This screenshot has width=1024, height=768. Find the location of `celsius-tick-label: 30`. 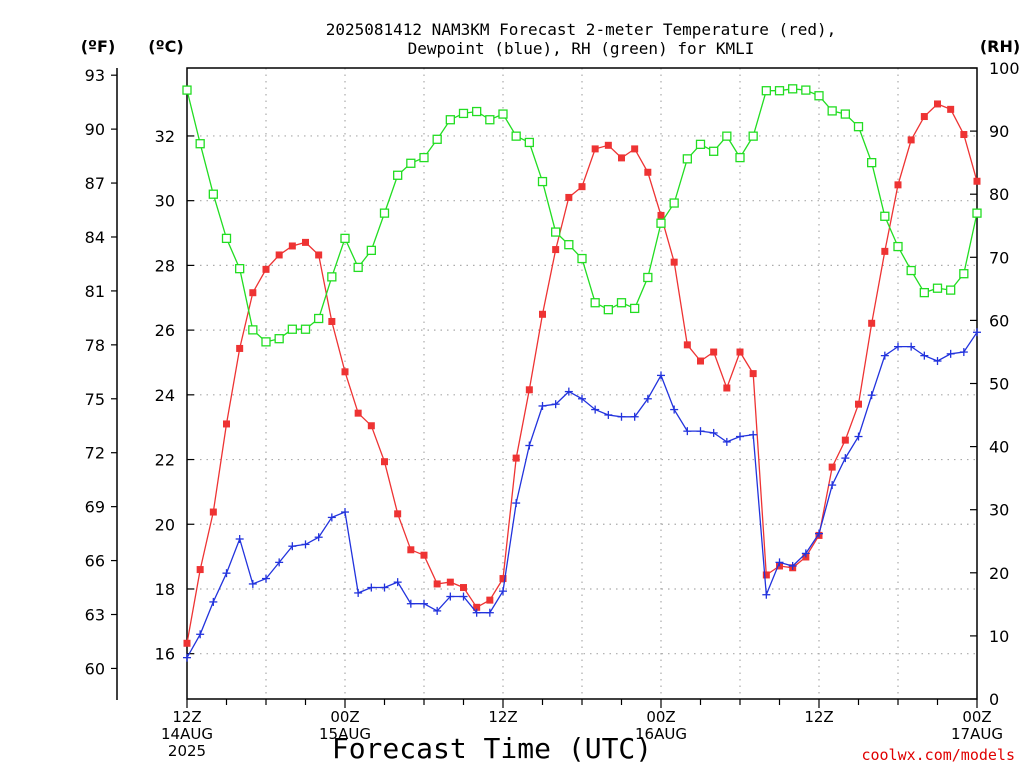

celsius-tick-label: 30 is located at coordinates (165, 201).